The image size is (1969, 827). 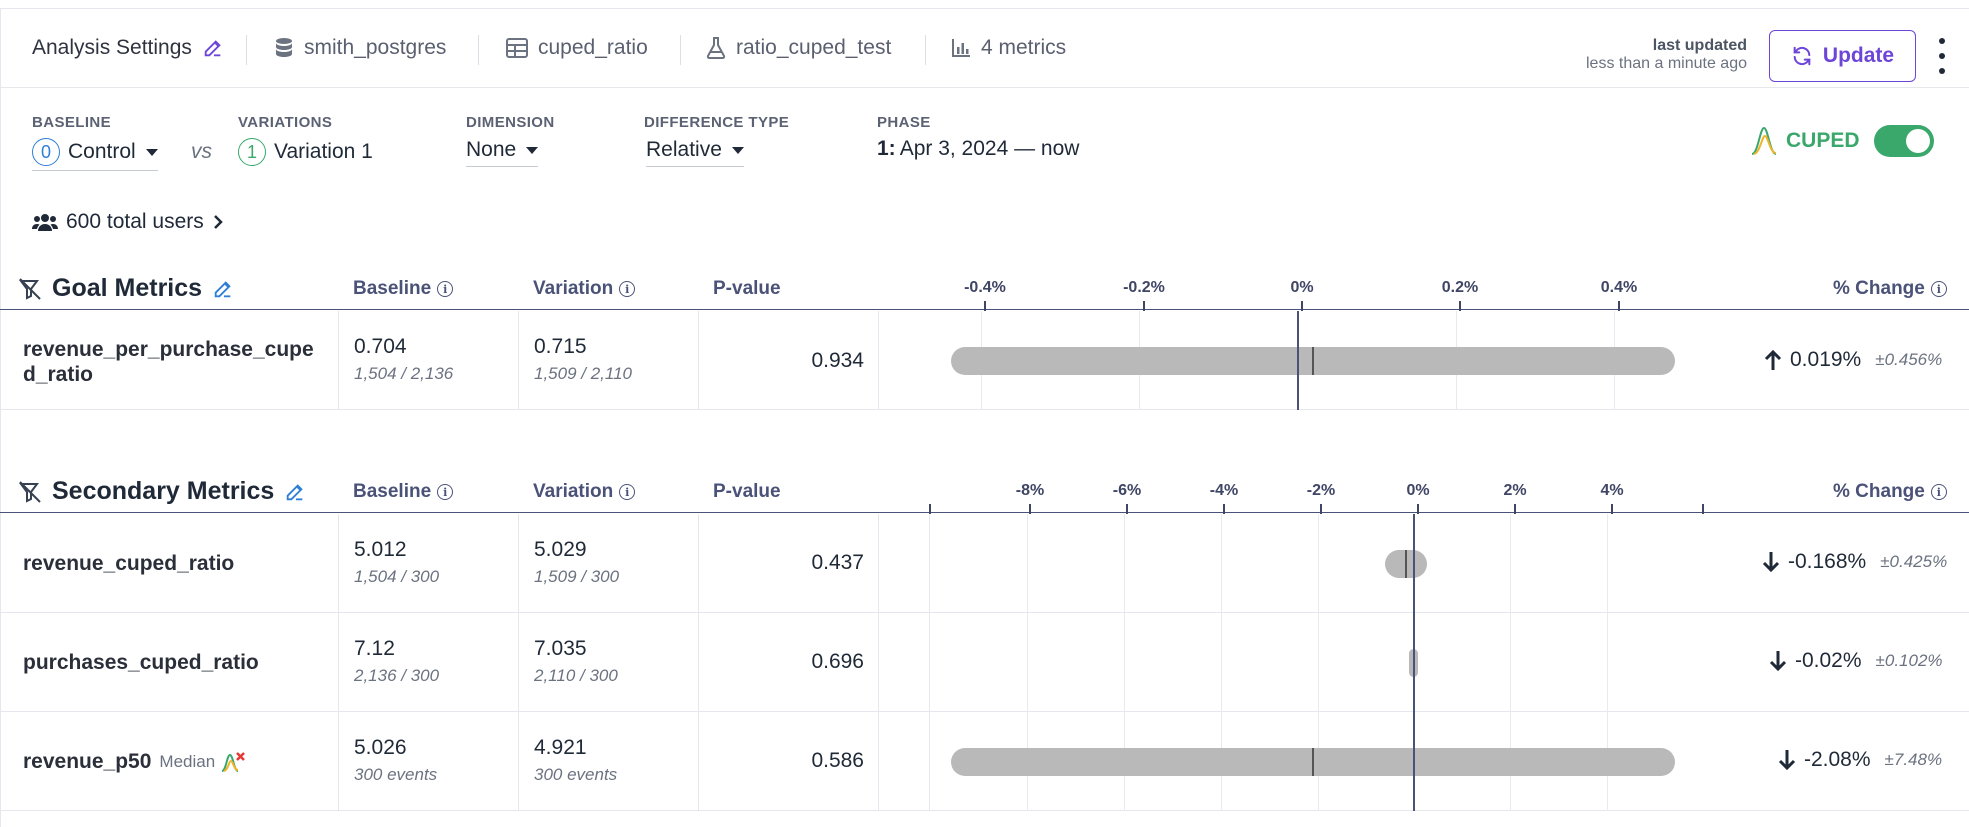 I want to click on metrics-count-link: 4 metrics, so click(x=1008, y=48).